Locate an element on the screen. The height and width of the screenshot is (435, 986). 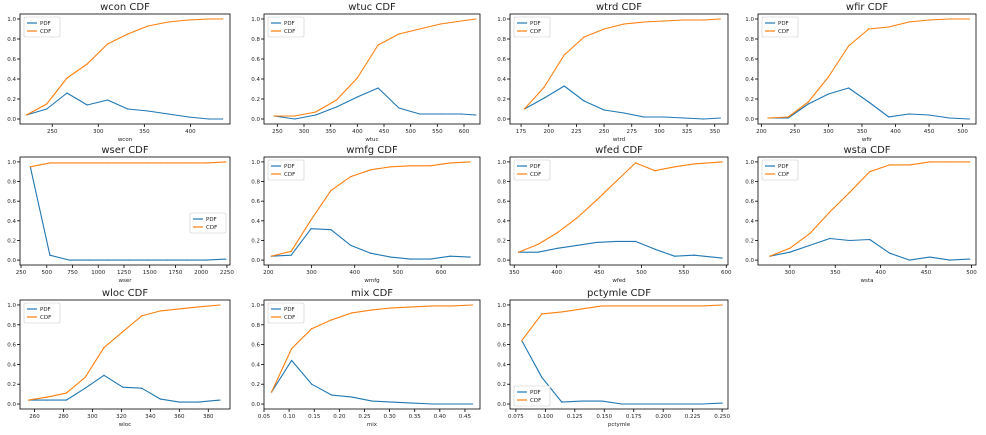
x-tick-label: 0.05 is located at coordinates (264, 417).